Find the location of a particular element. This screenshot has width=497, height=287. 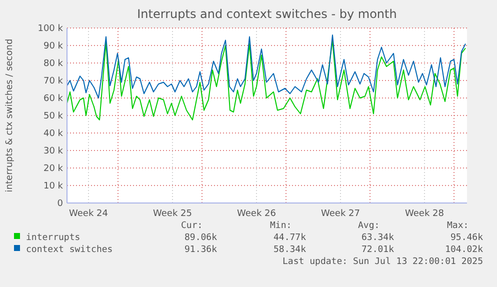

text: 44.77k is located at coordinates (290, 238).